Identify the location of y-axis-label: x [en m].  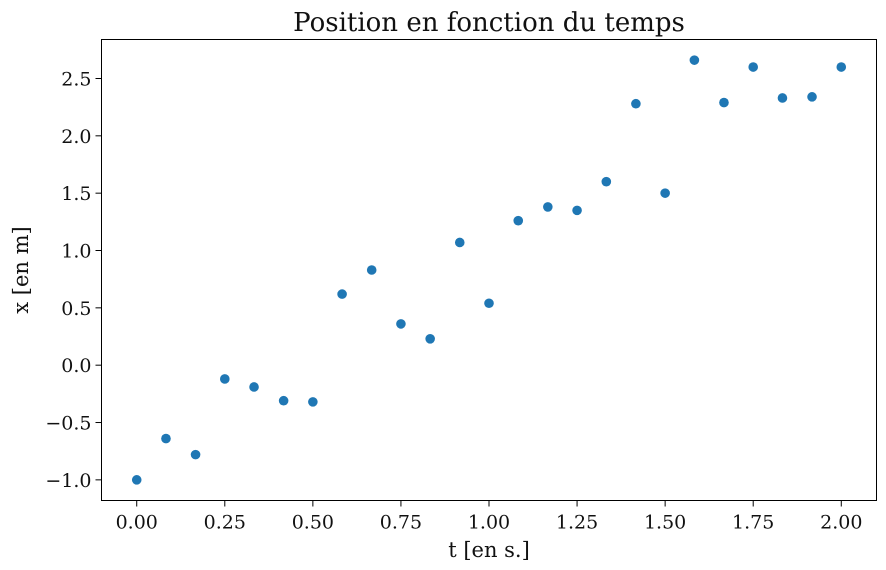
(21, 269).